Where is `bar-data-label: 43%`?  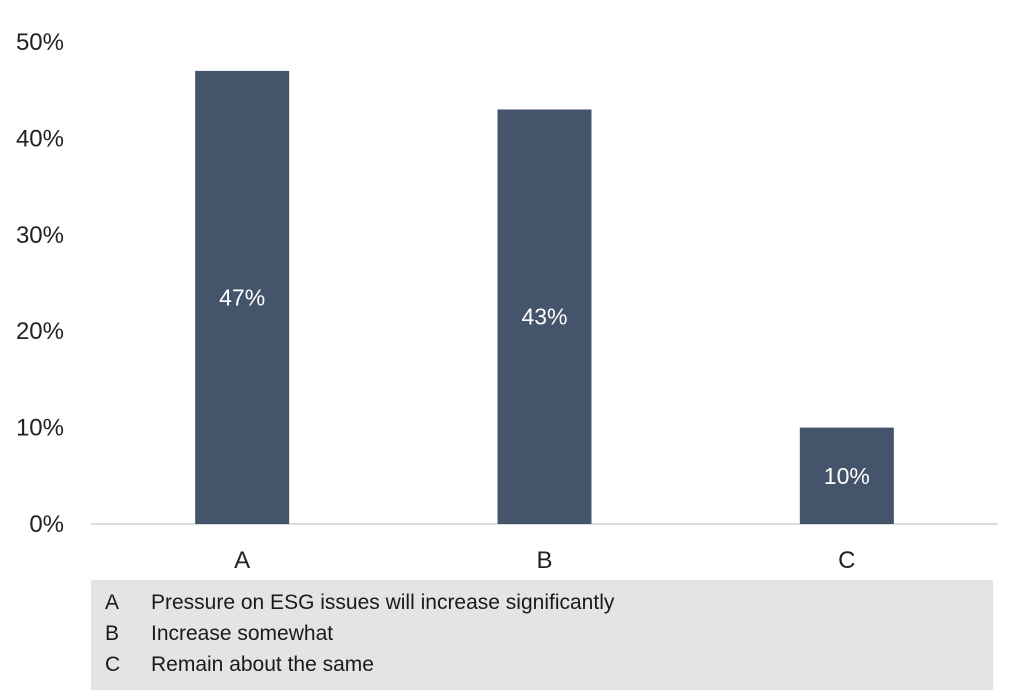 bar-data-label: 43% is located at coordinates (544, 317).